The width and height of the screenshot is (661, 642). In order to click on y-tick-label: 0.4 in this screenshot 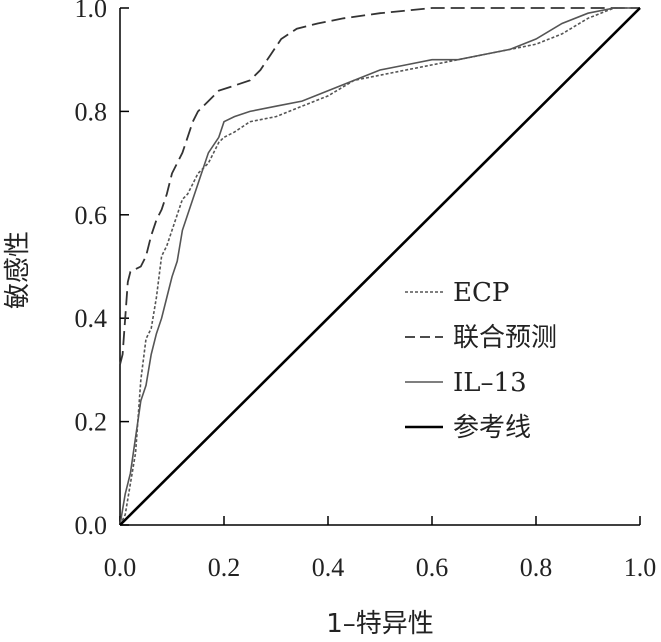, I will do `click(91, 318)`.